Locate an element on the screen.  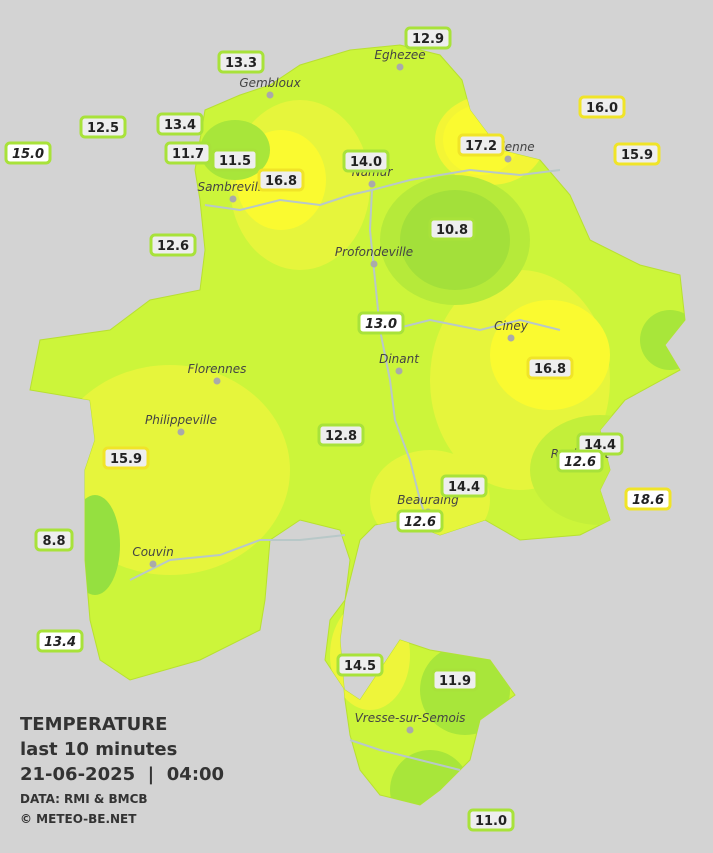
subtitle: last 10 minutes is located at coordinates (98, 749).